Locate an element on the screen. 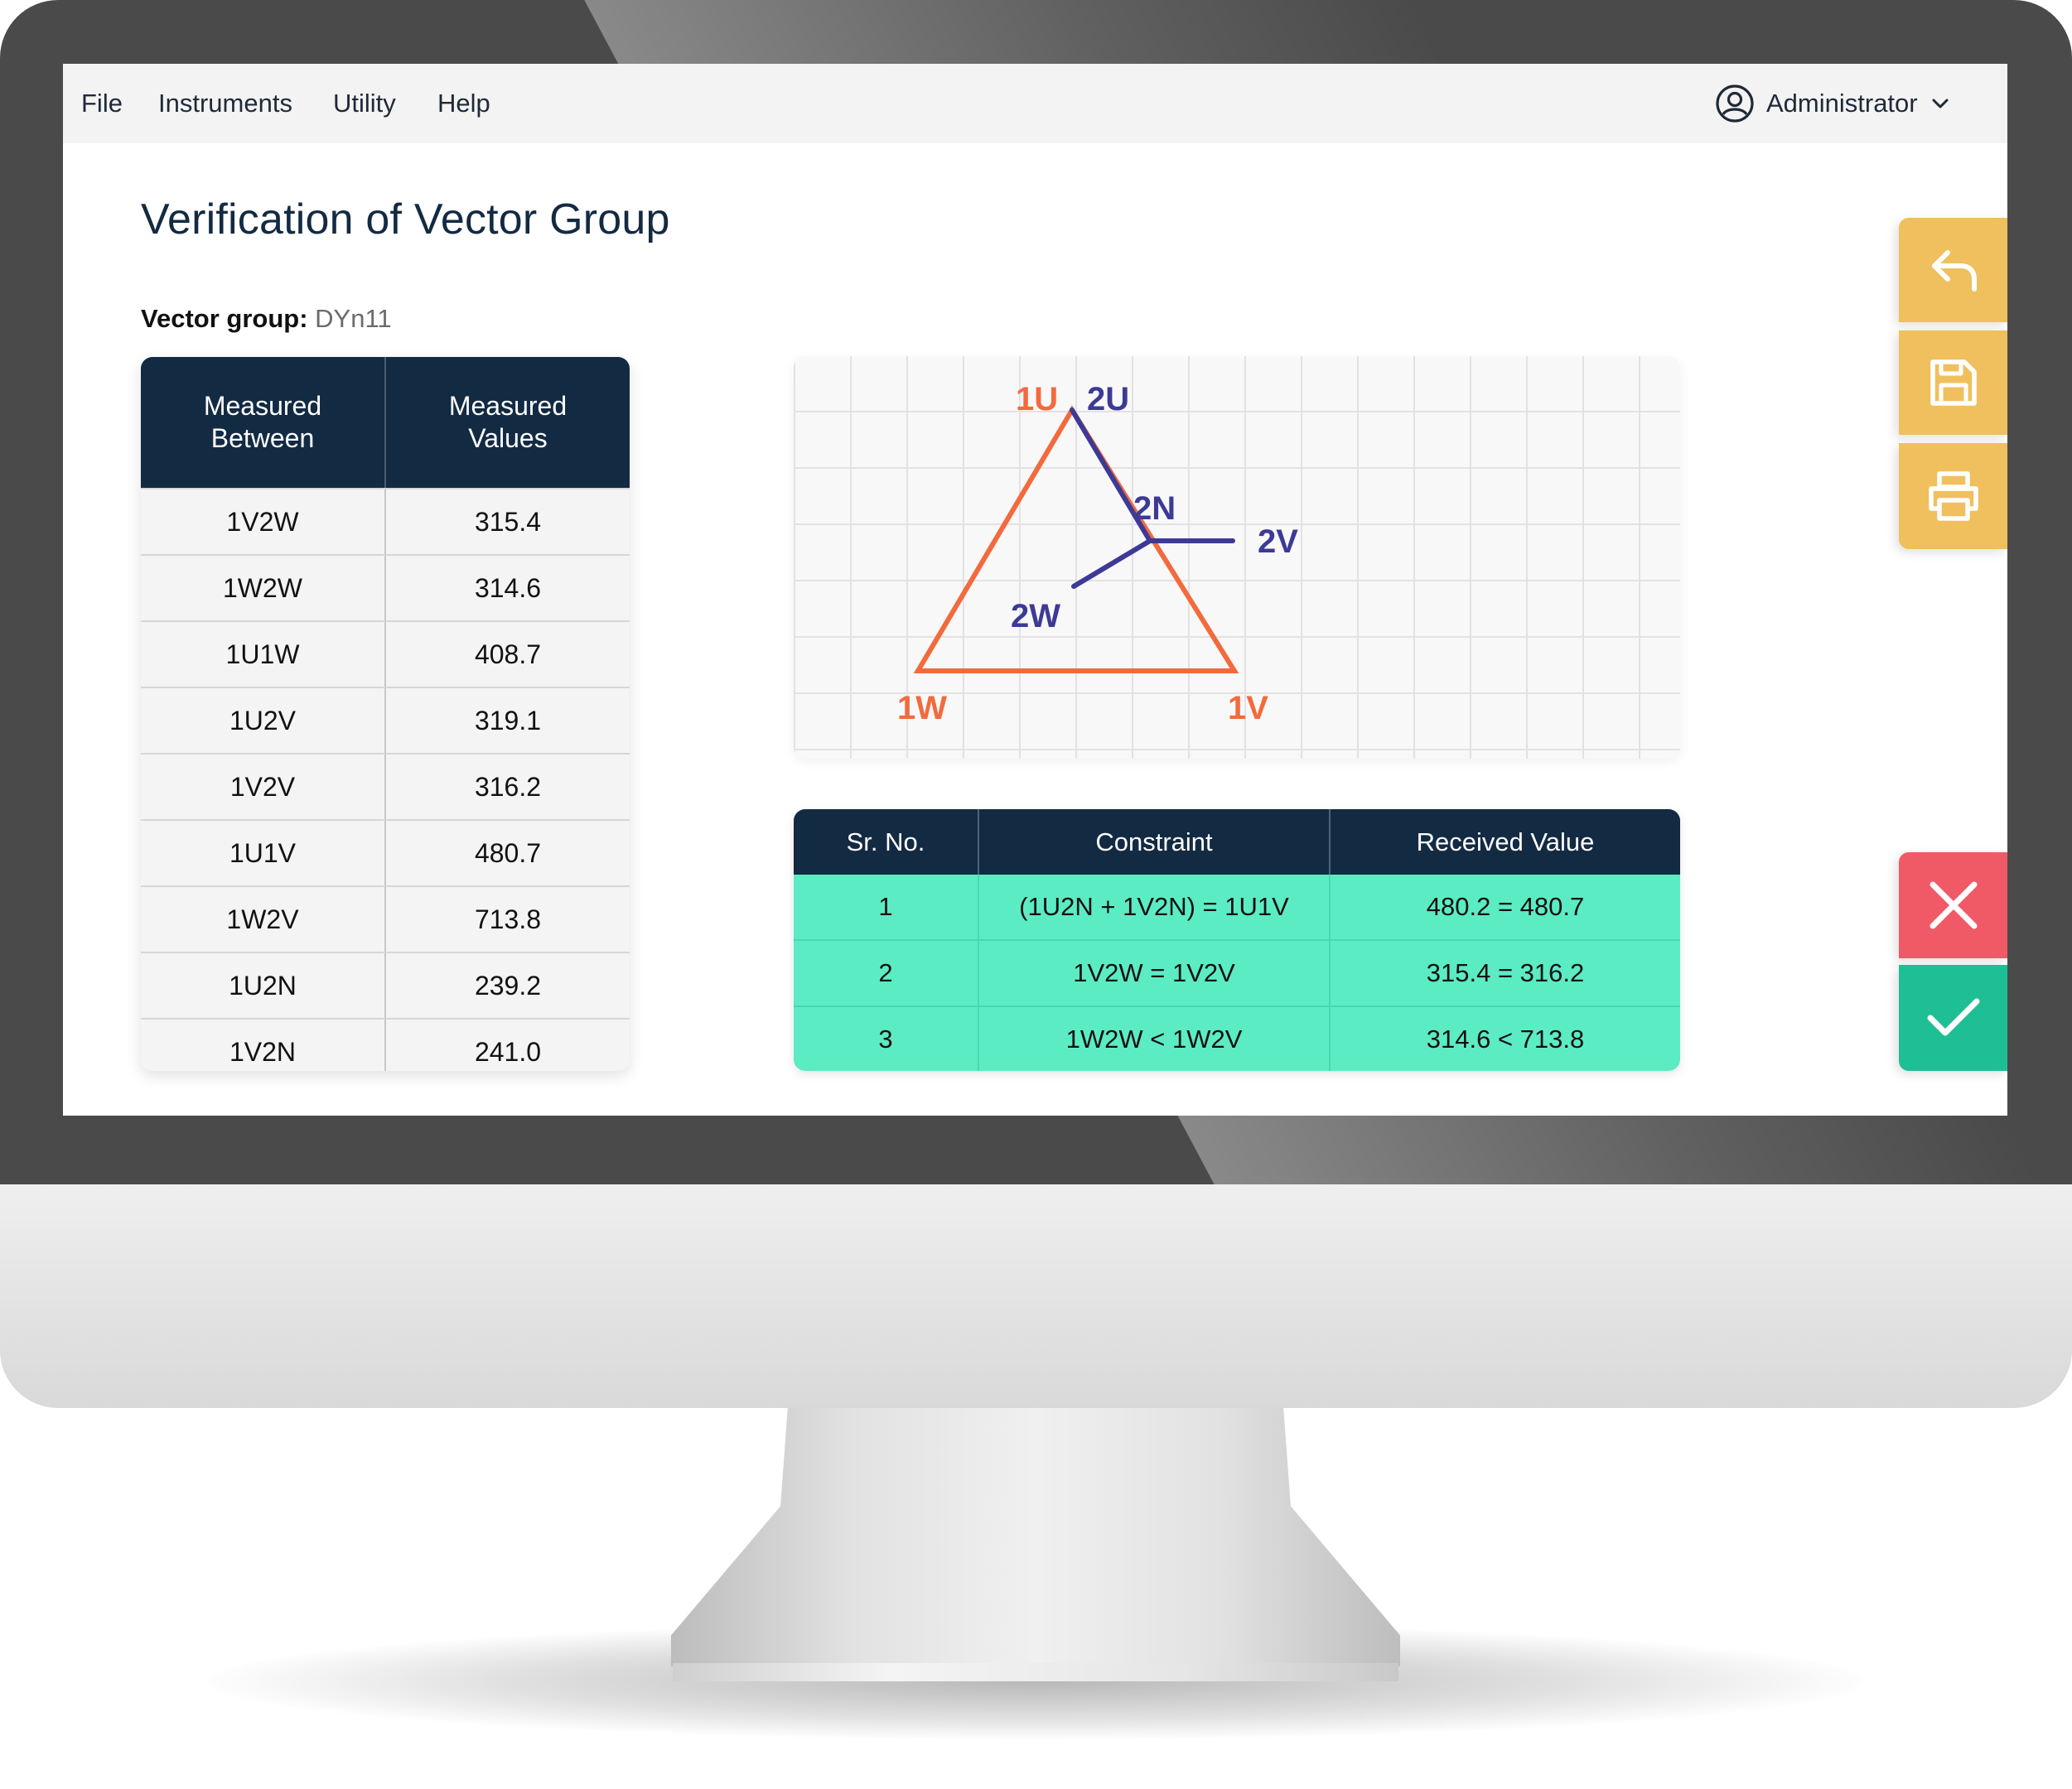 This screenshot has height=1789, width=2072. received-value-cell: 314.6 < 713.8 is located at coordinates (1505, 1039).